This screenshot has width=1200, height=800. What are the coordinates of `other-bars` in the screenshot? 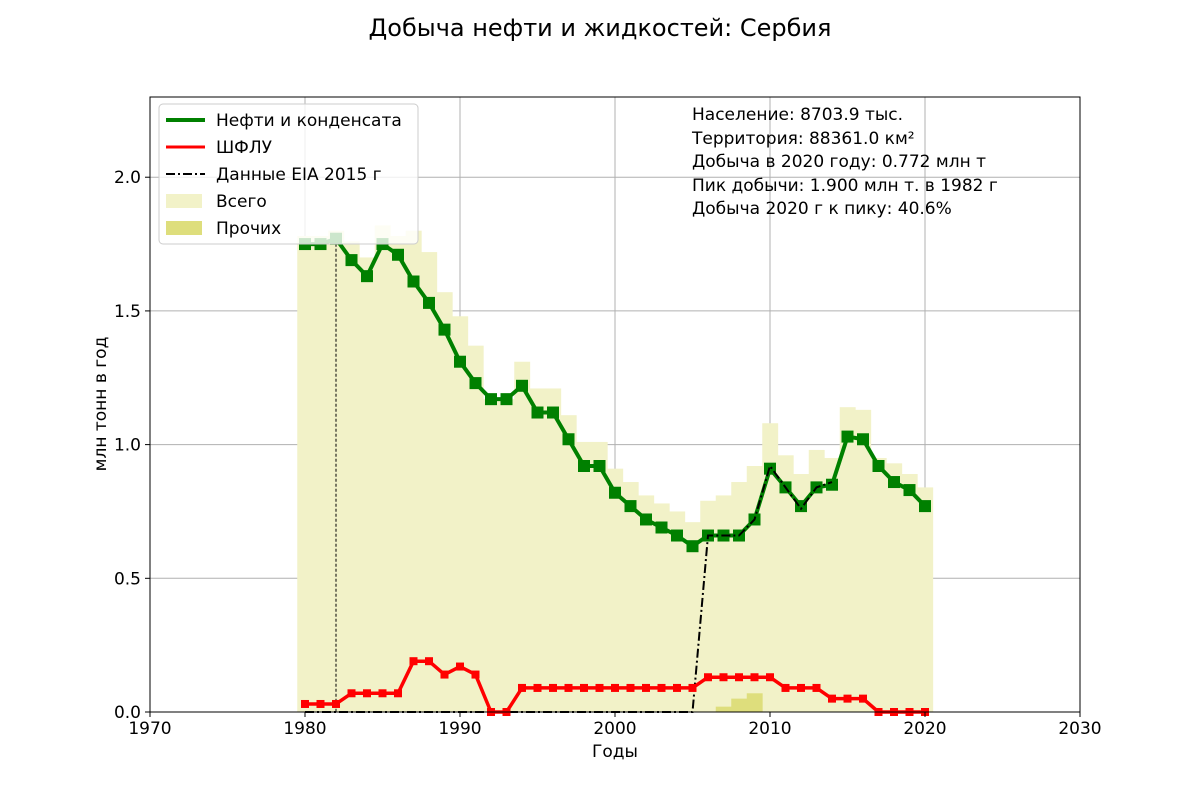 It's located at (739, 702).